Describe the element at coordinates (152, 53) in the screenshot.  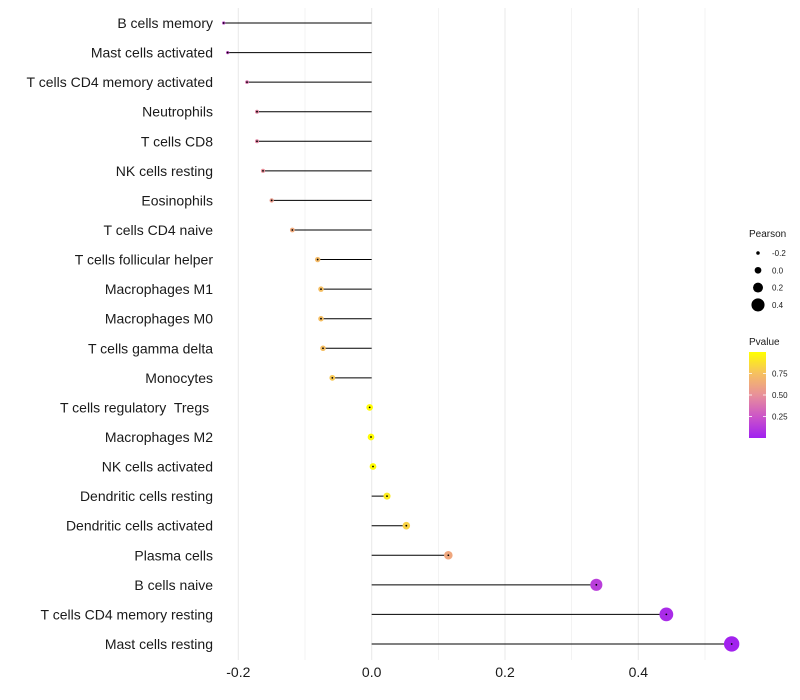
I see `category-label: Mast cells activated` at that location.